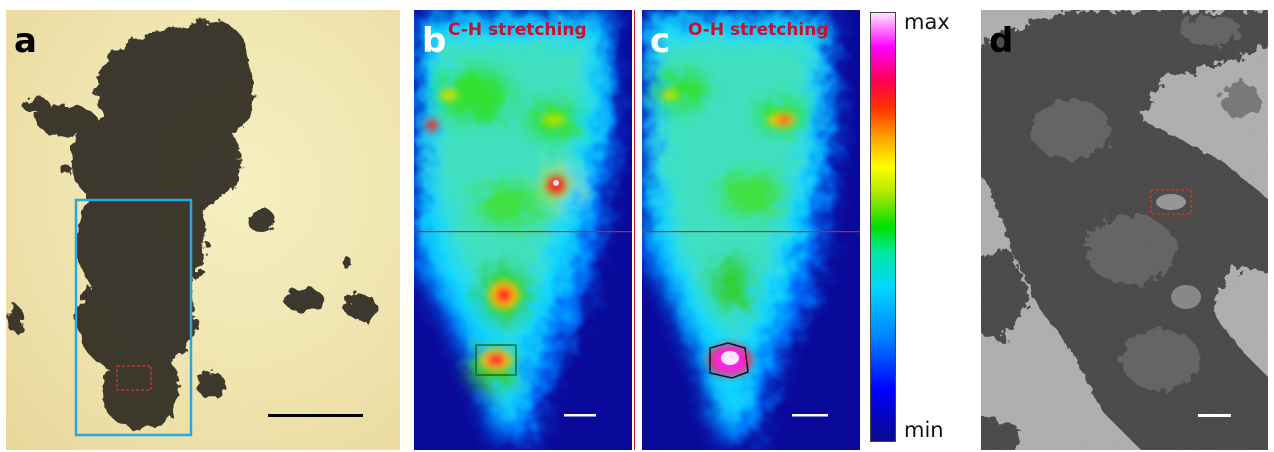 This screenshot has width=1274, height=452. Describe the element at coordinates (580, 415) in the screenshot. I see `scalebar-b` at that location.